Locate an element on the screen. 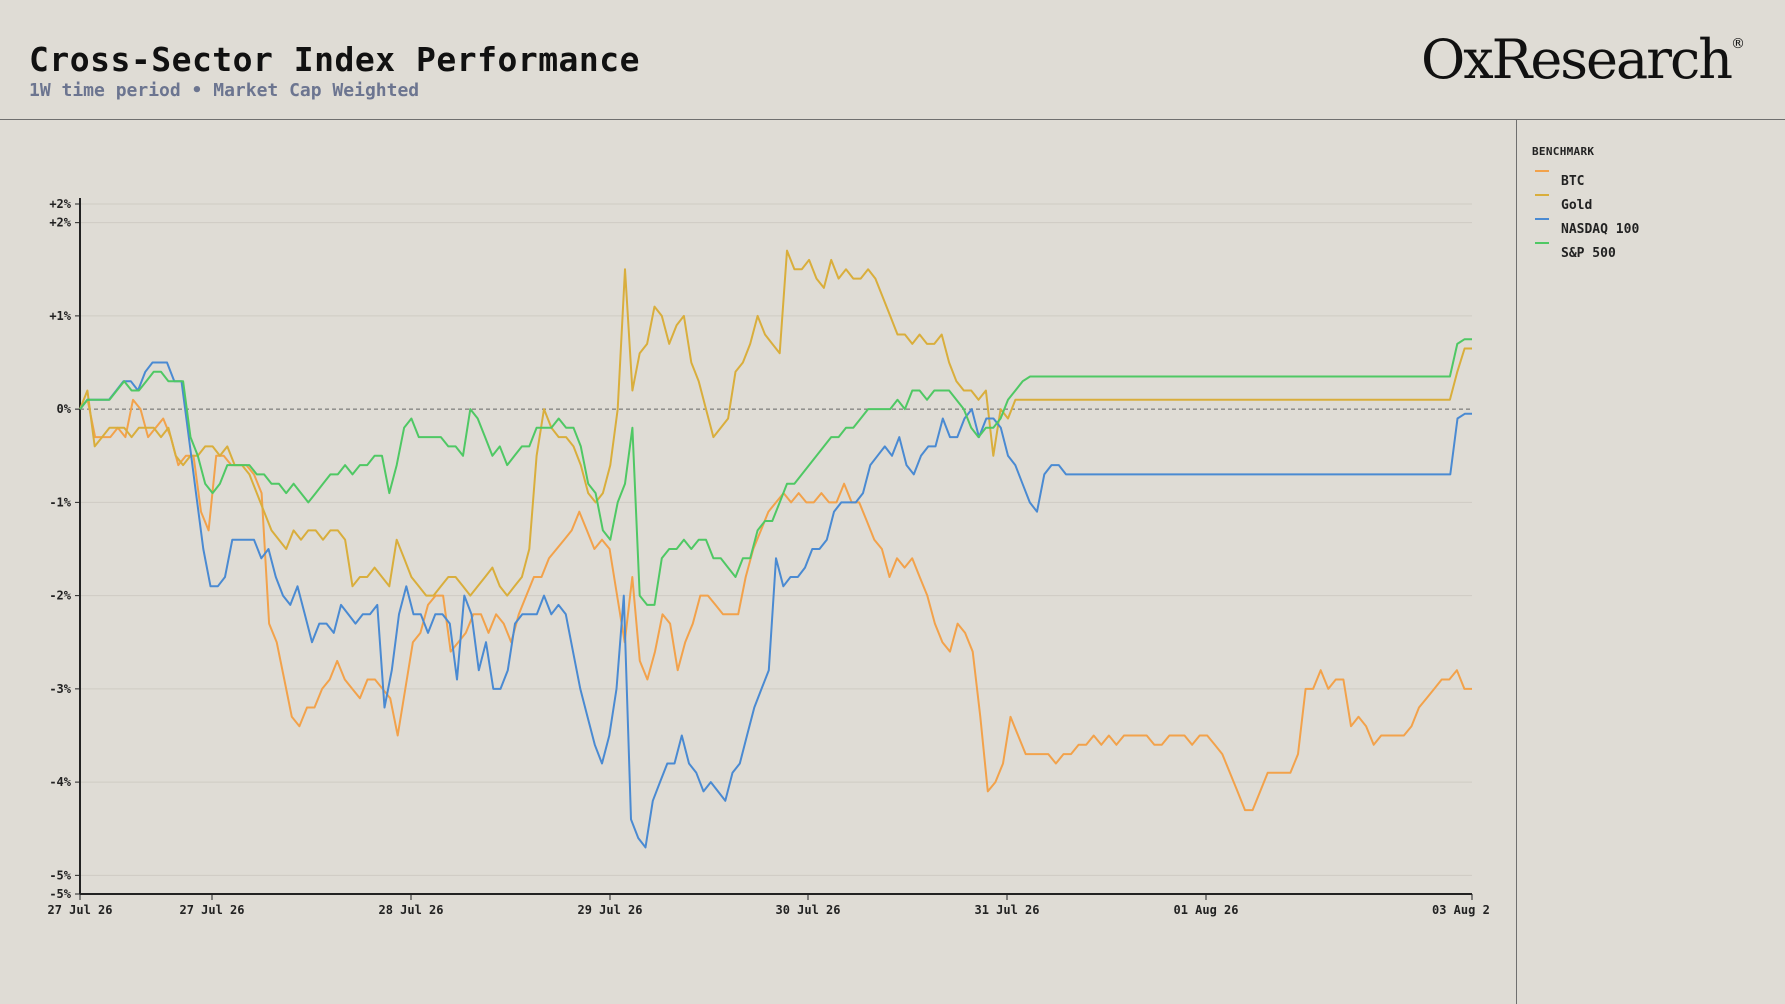  legend-swatch-btc is located at coordinates (1542, 171).